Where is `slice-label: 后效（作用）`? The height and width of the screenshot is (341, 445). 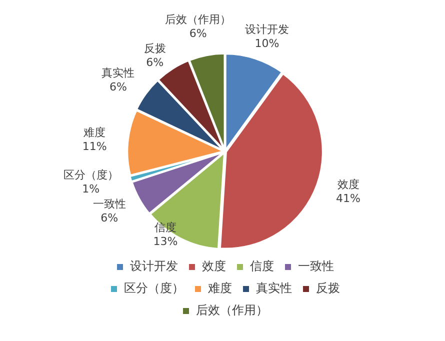
slice-label: 后效（作用） is located at coordinates (198, 19).